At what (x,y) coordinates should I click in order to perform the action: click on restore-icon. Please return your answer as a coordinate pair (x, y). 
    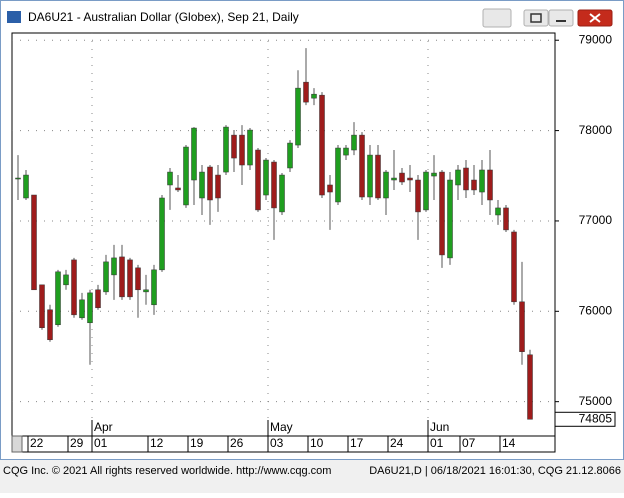
    Looking at the image, I should click on (536, 18).